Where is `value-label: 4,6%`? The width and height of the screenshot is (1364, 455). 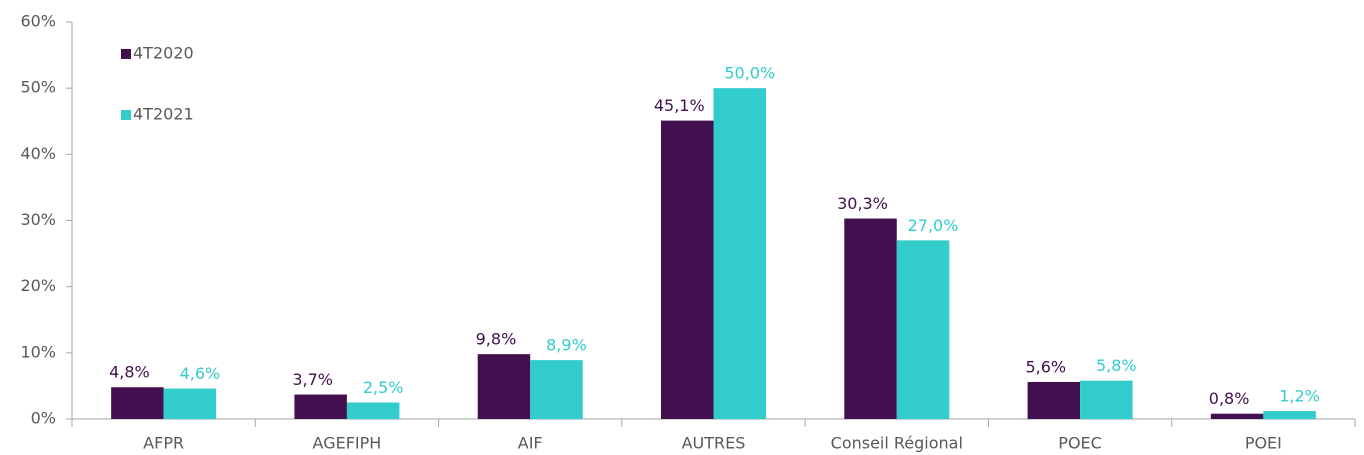
value-label: 4,6% is located at coordinates (200, 373).